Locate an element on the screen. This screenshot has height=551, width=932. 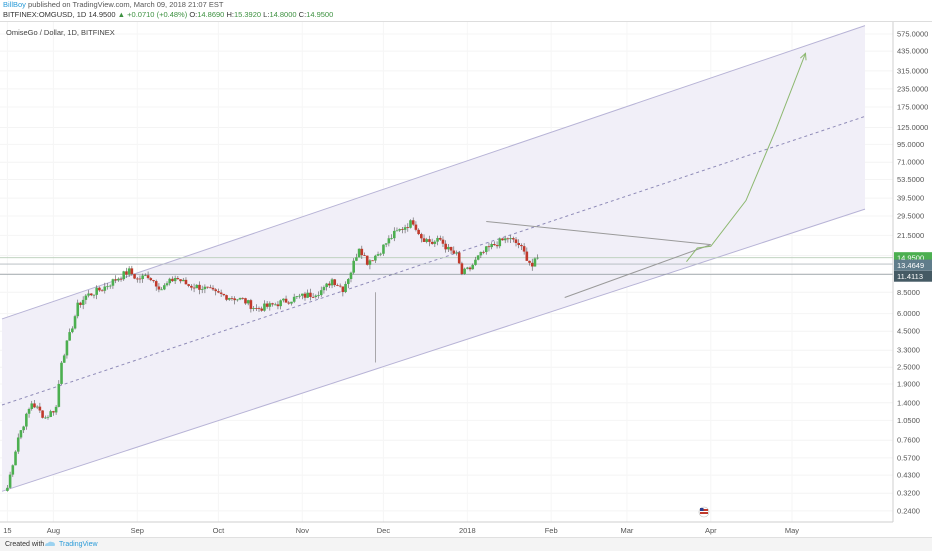
x-tick-label: Oct is located at coordinates (219, 530).